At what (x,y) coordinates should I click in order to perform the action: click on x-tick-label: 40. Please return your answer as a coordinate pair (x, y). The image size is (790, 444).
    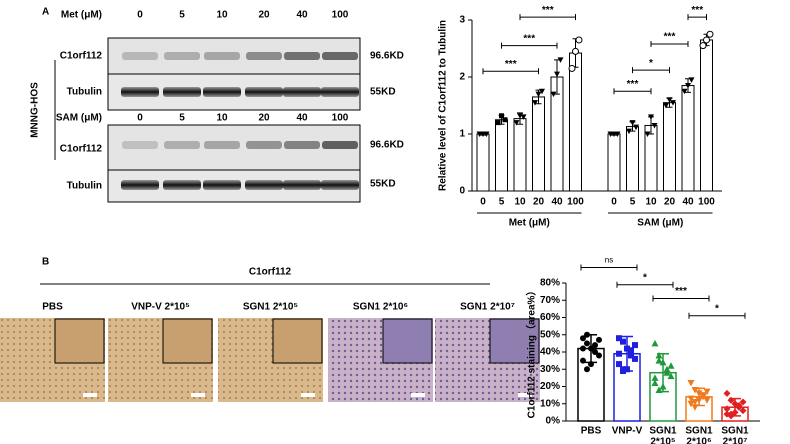
    Looking at the image, I should click on (688, 202).